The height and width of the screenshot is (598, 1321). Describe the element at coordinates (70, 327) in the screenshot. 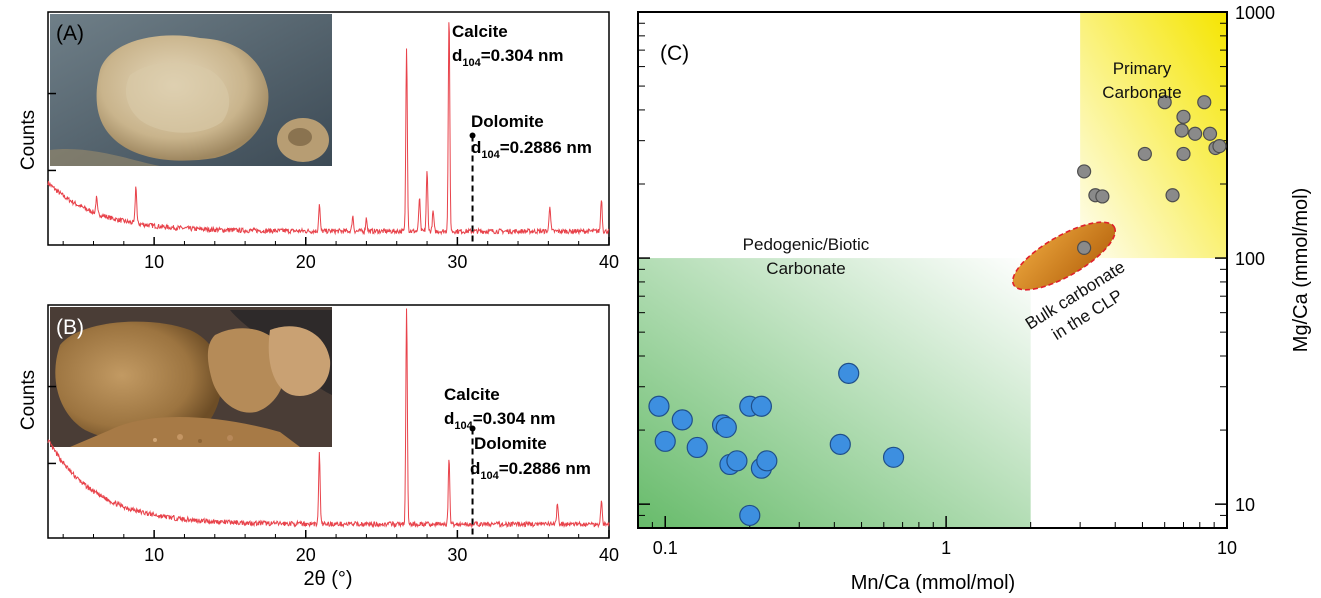

I see `panel-b-label: (B)` at that location.